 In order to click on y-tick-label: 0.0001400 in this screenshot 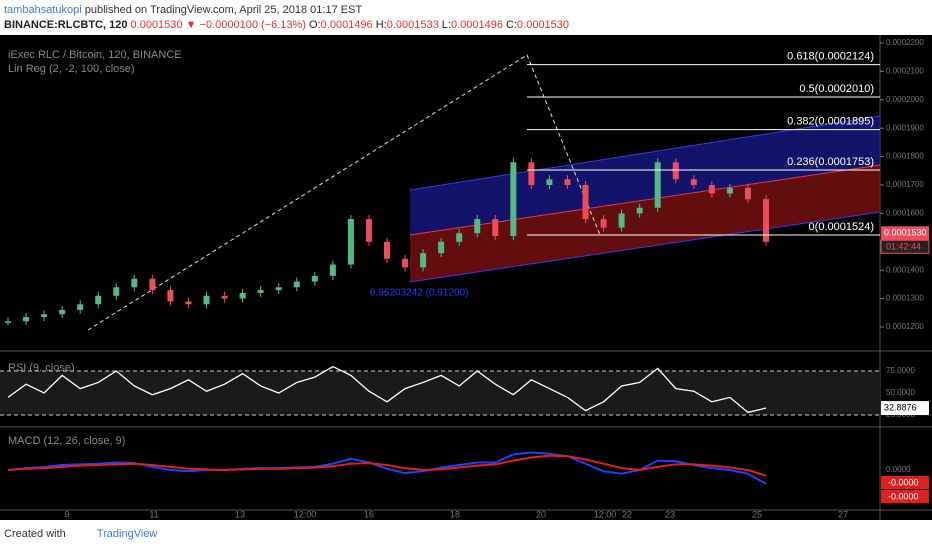, I will do `click(905, 269)`.